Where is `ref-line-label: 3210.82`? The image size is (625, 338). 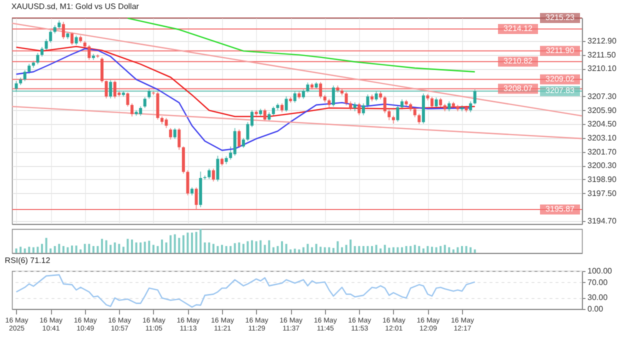 ref-line-label: 3210.82 is located at coordinates (519, 61).